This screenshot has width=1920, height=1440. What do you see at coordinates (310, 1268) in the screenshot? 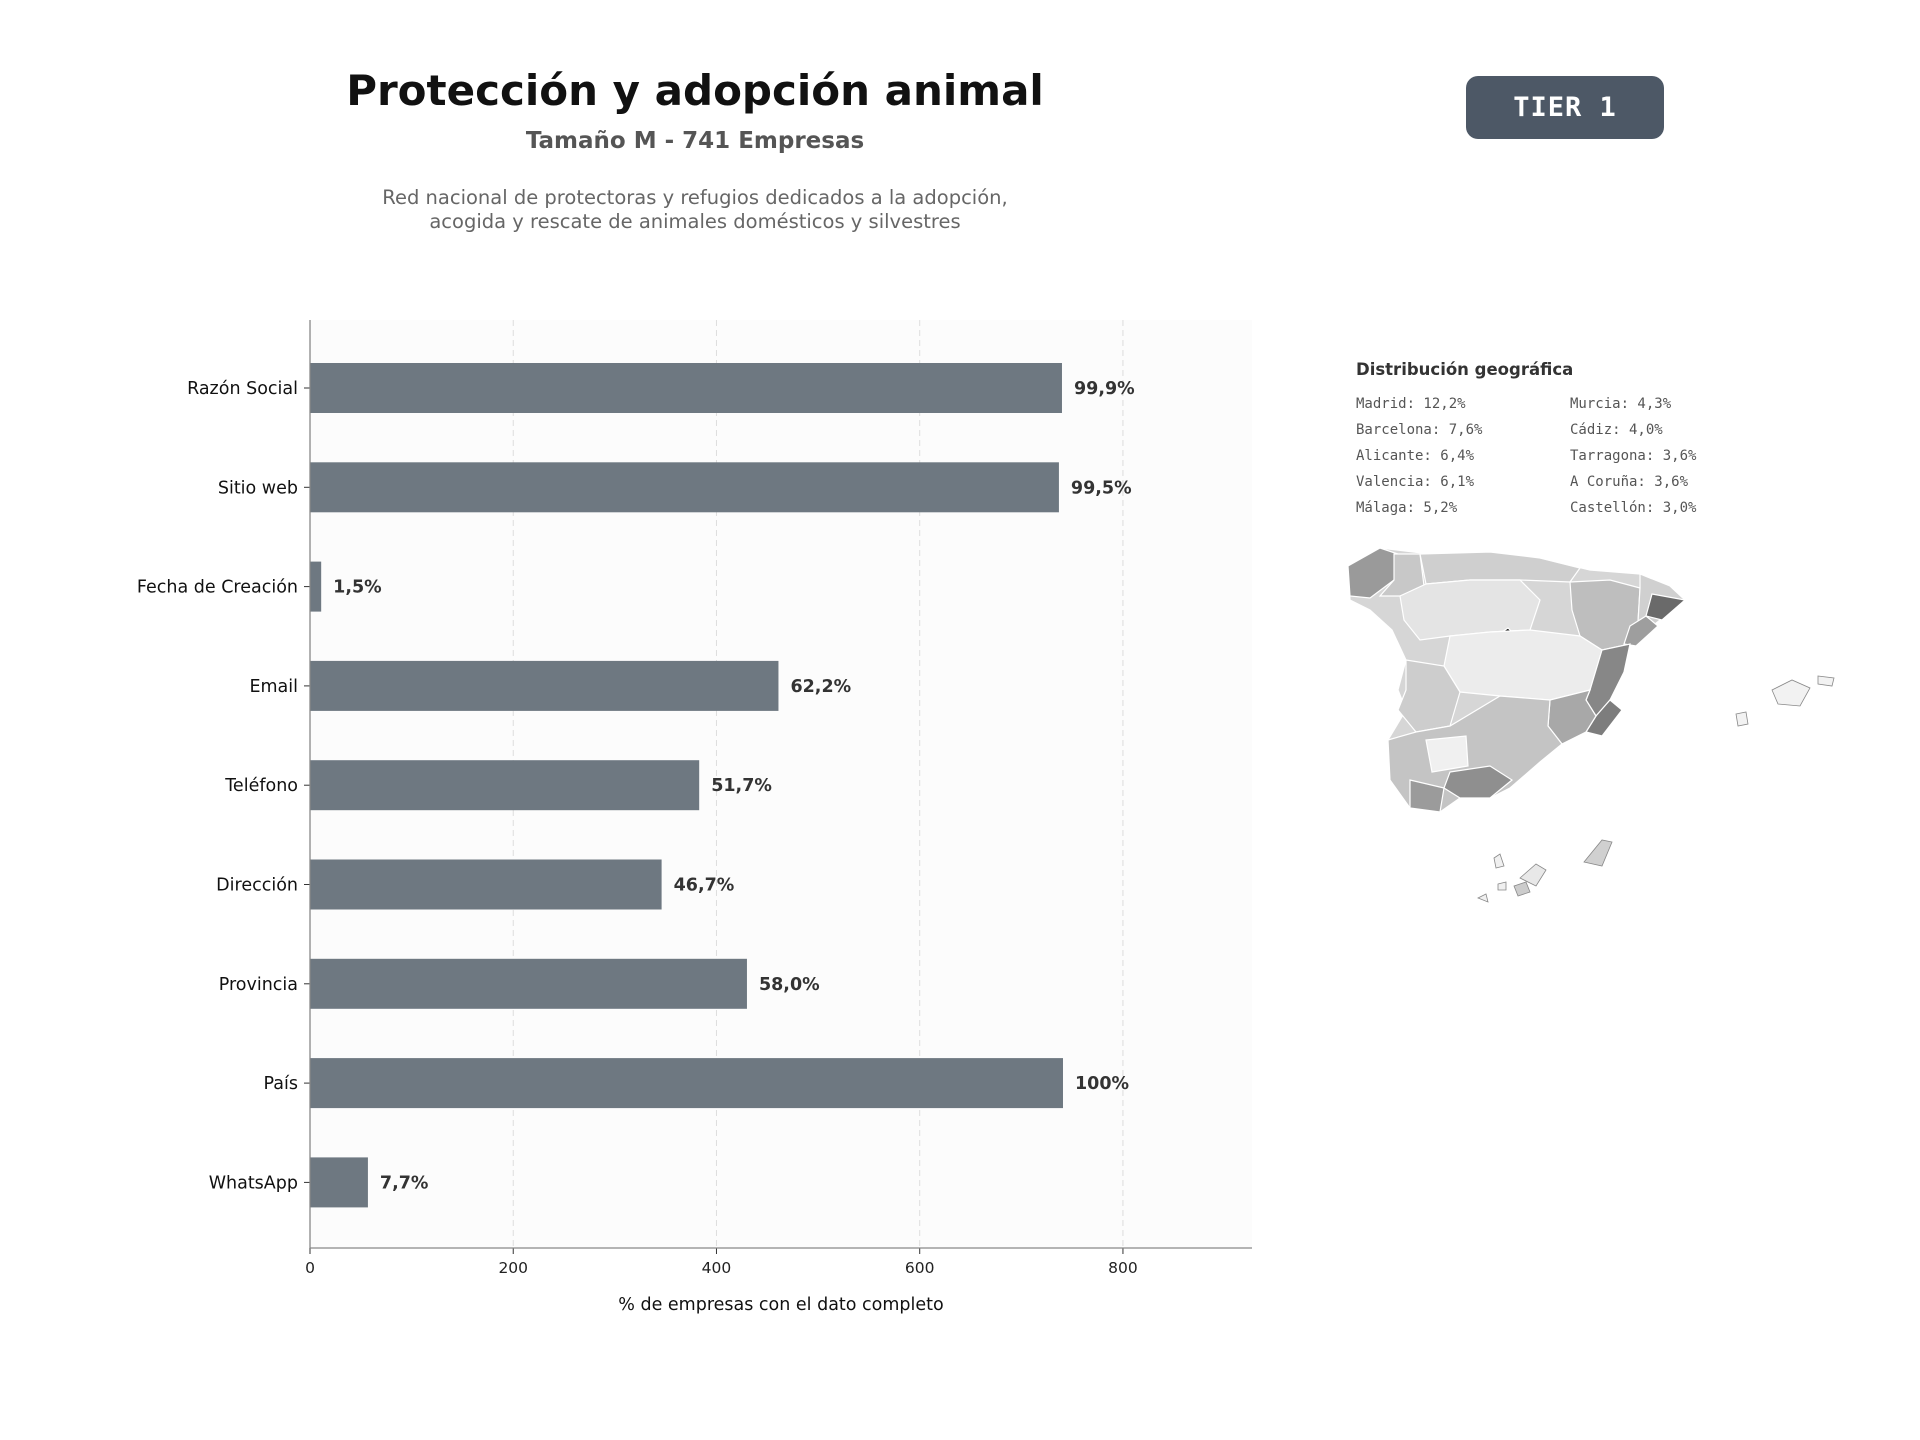
I see `x-tick-label: 0` at bounding box center [310, 1268].